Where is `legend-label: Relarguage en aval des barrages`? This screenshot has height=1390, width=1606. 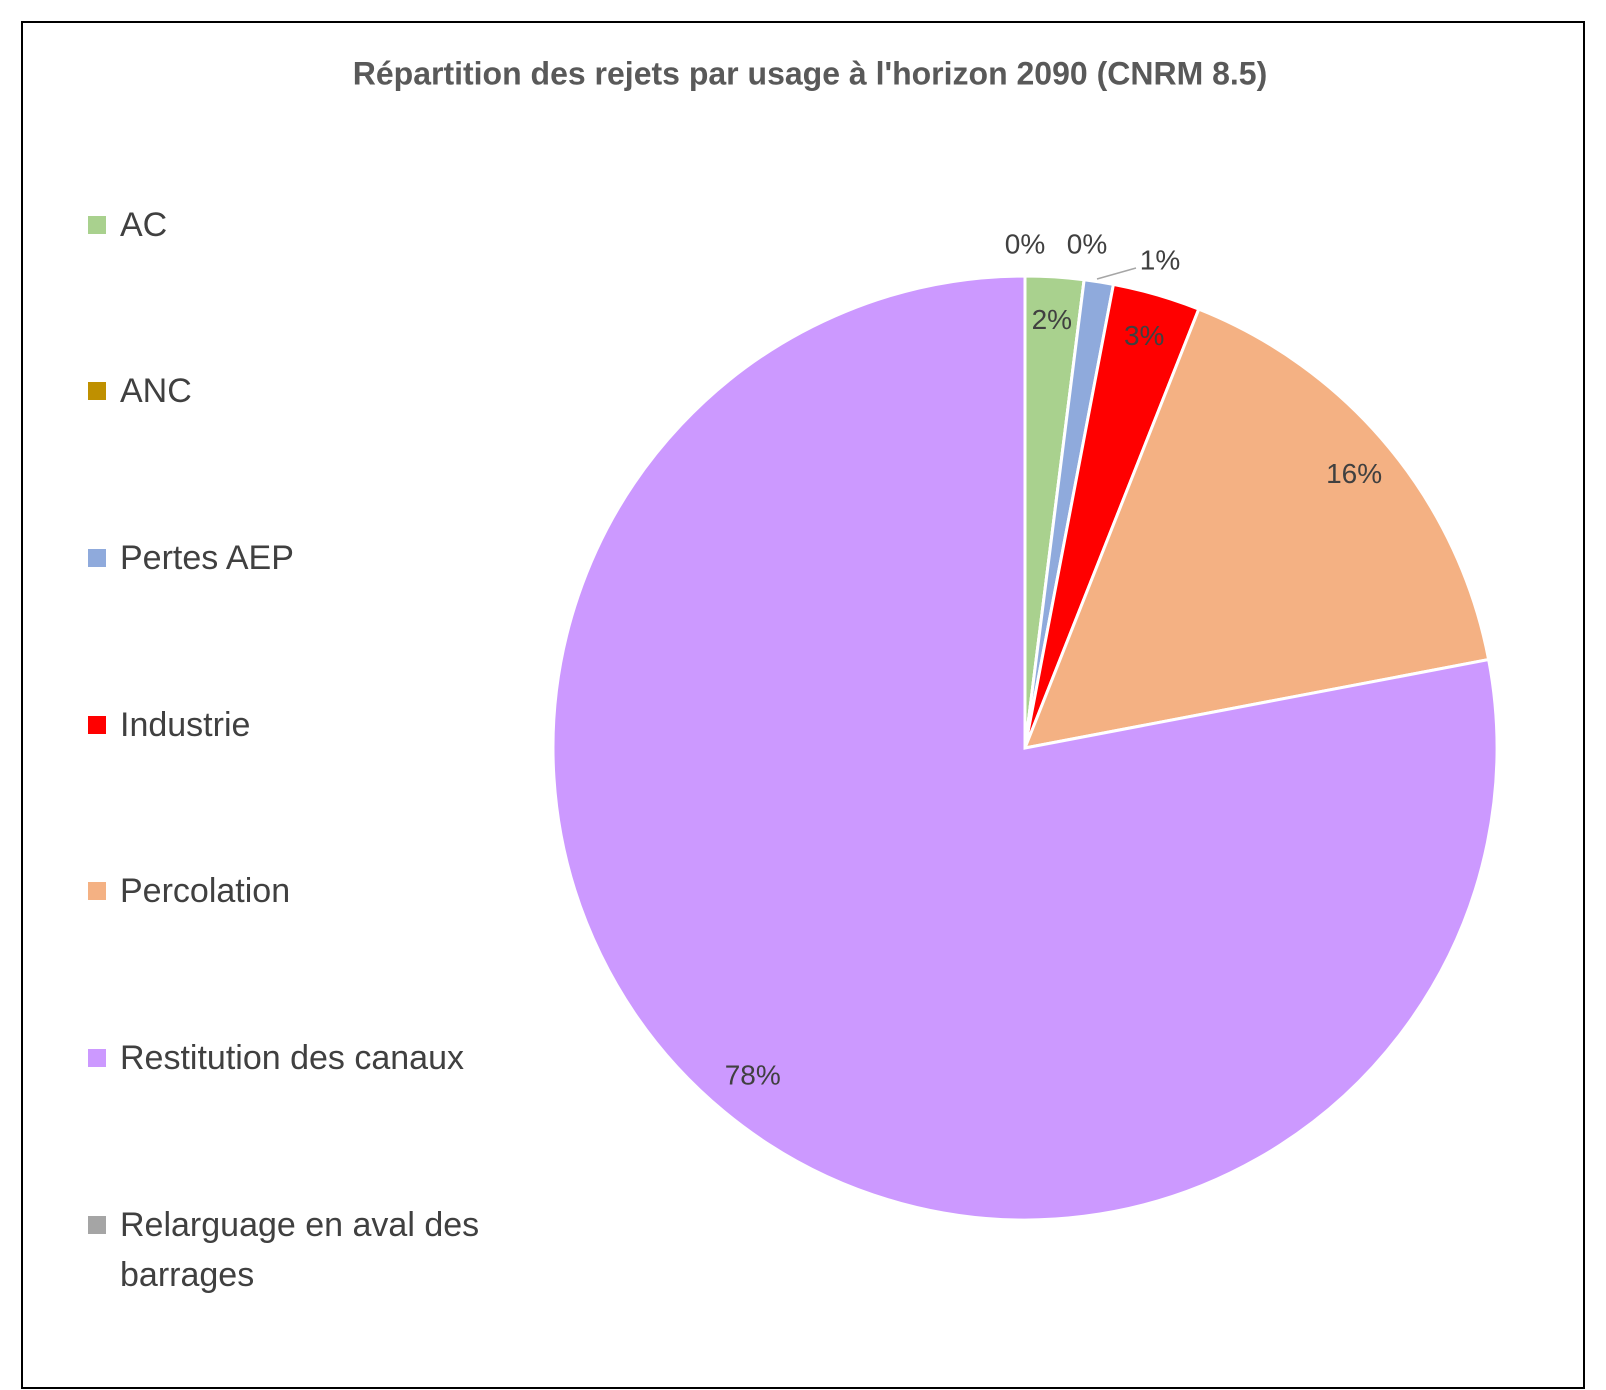
legend-label: Relarguage en aval des barrages is located at coordinates (300, 1250).